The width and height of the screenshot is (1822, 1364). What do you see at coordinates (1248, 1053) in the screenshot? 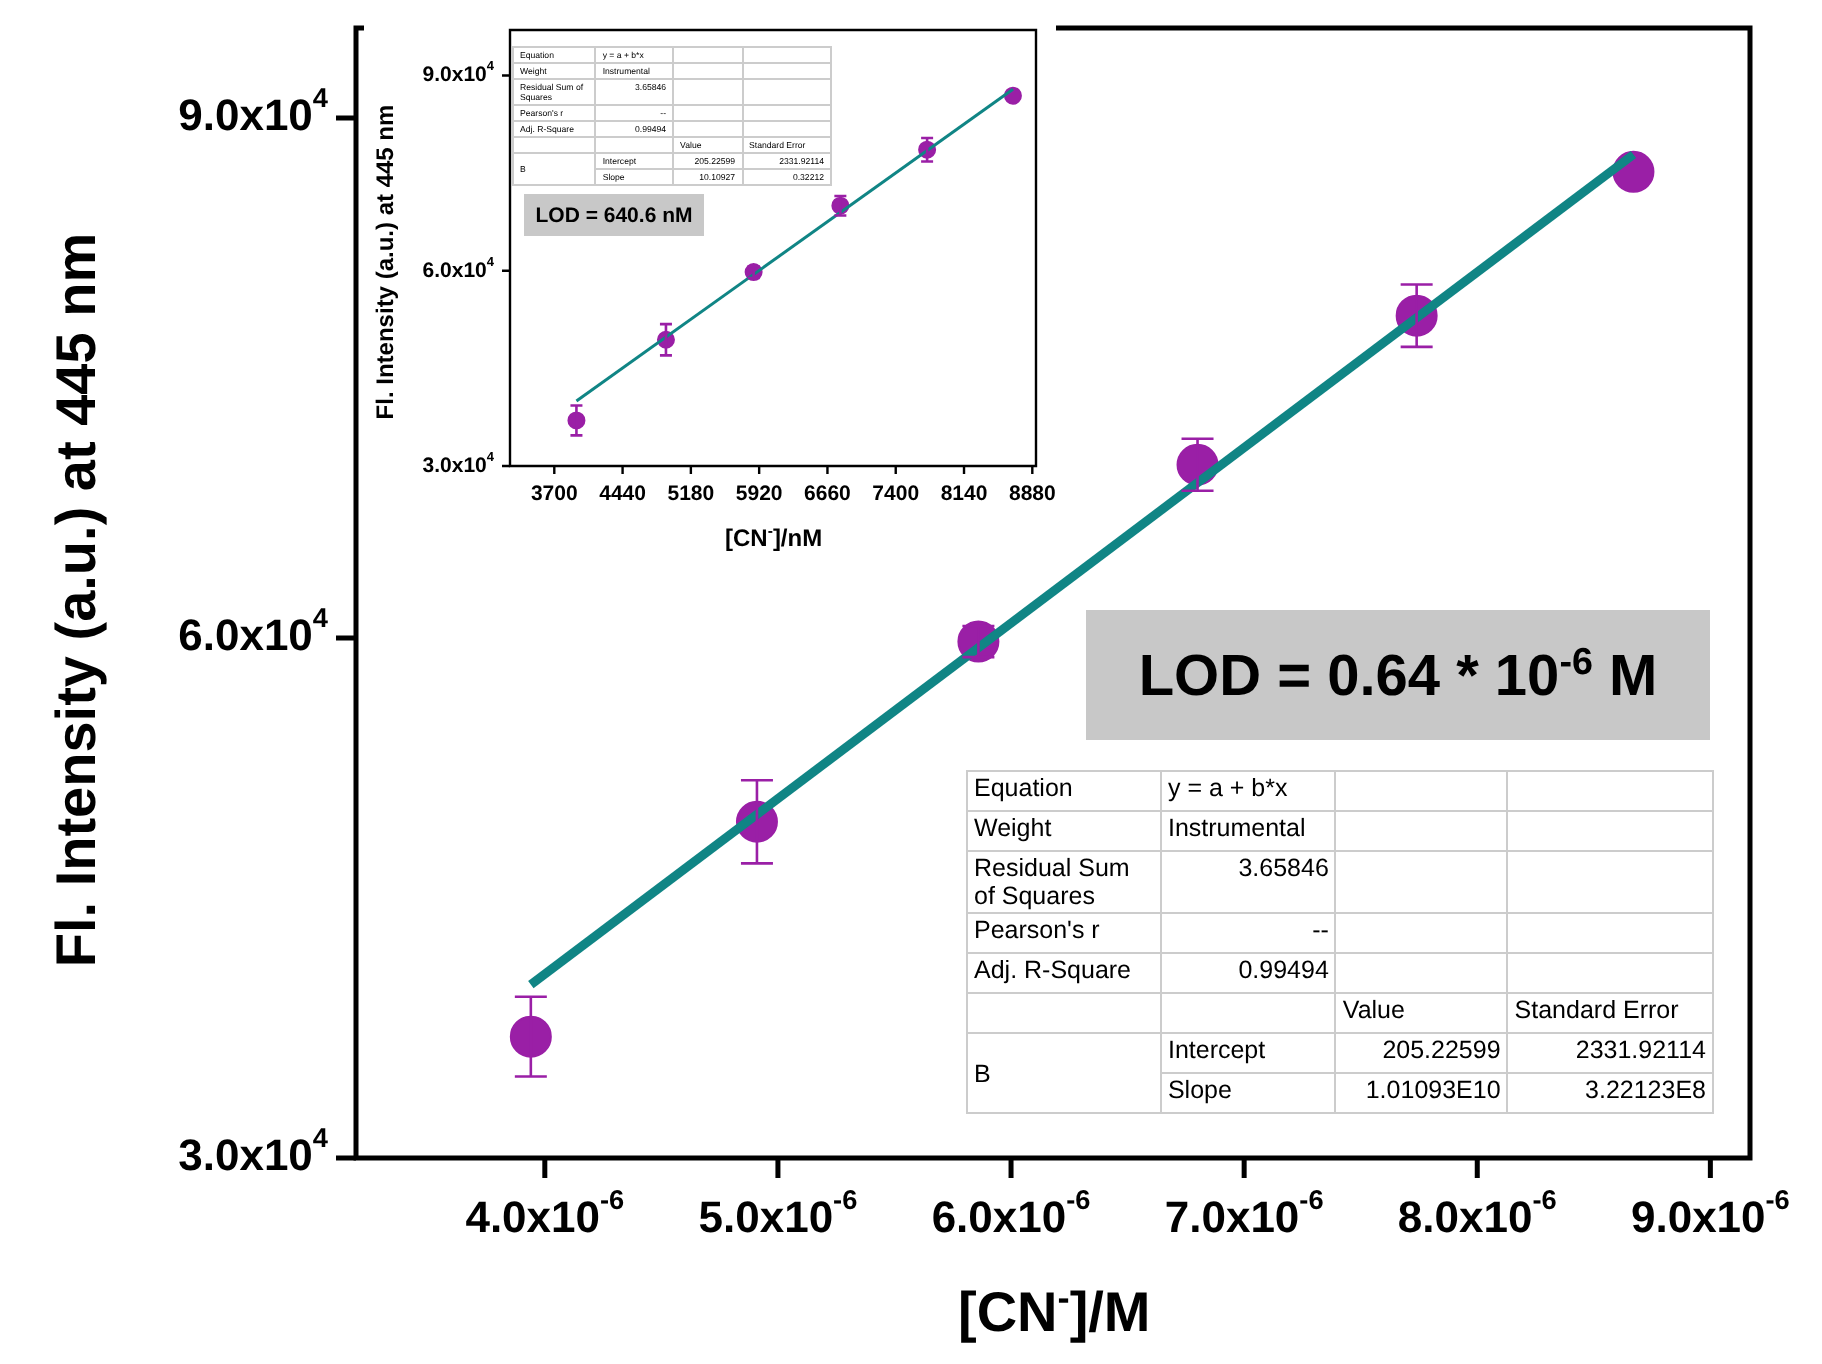
I see `annotation: Intercept` at bounding box center [1248, 1053].